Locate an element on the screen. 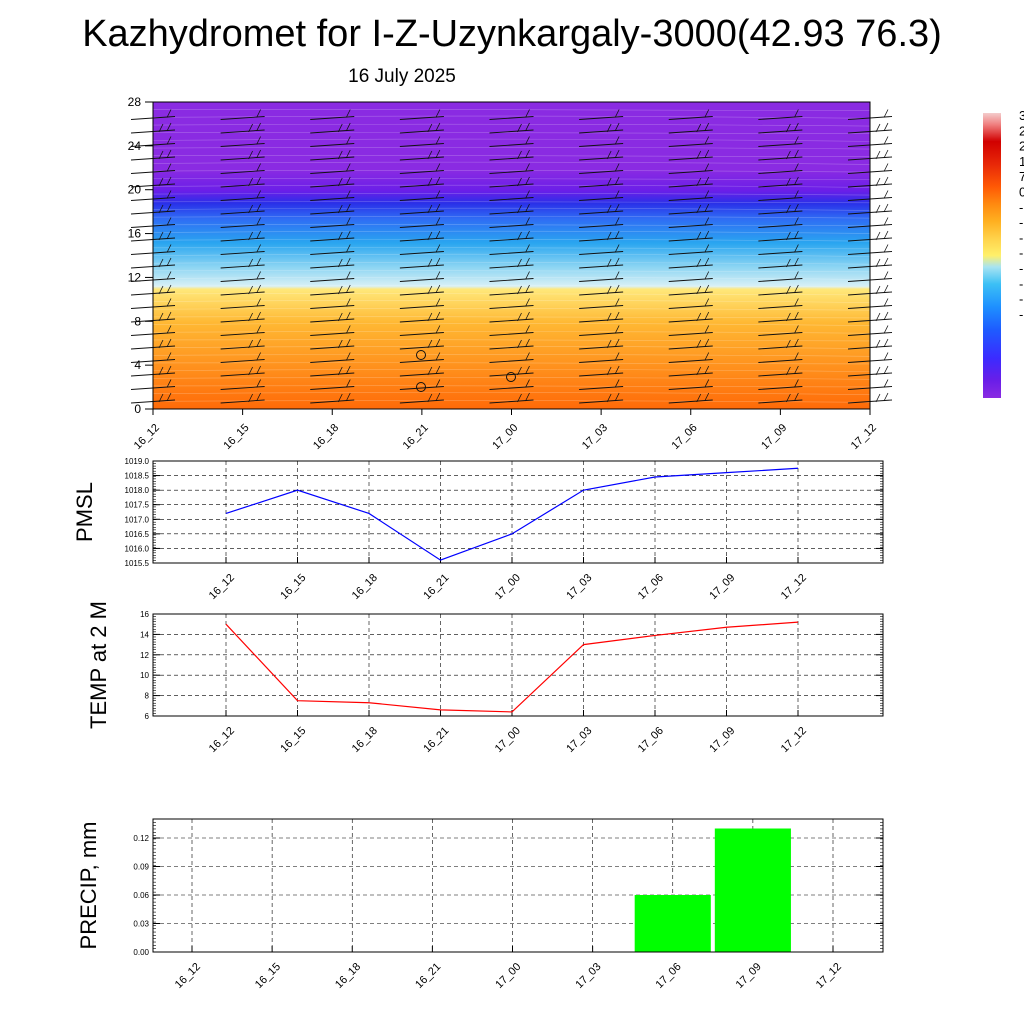  y-axis-label: TEMP at 2 M is located at coordinates (98, 665).